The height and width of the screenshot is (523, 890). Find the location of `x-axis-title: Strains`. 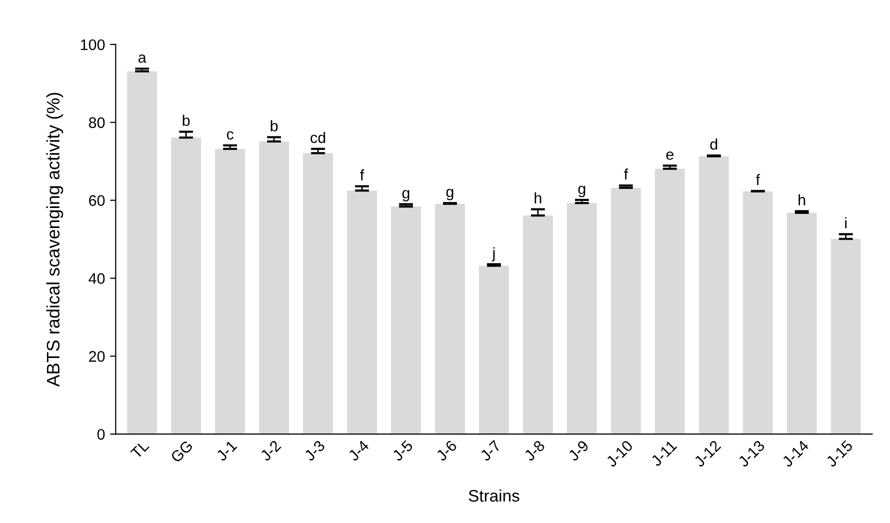

x-axis-title: Strains is located at coordinates (494, 495).